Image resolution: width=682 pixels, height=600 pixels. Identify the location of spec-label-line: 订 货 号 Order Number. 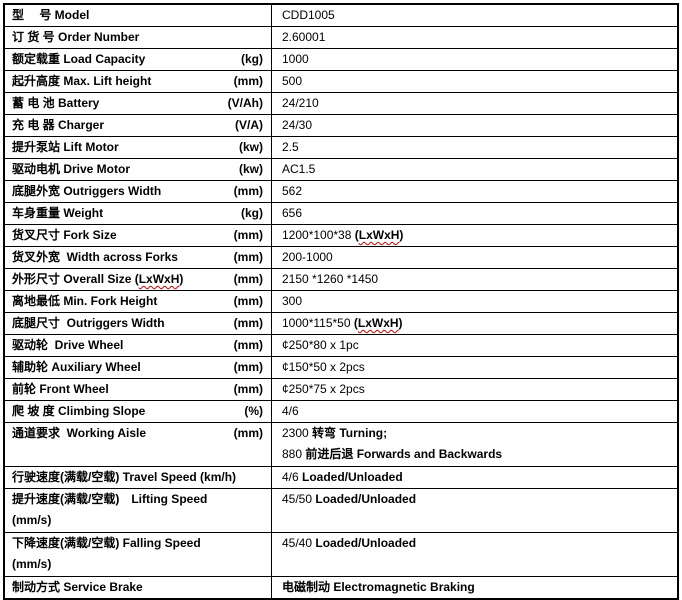
(137, 38).